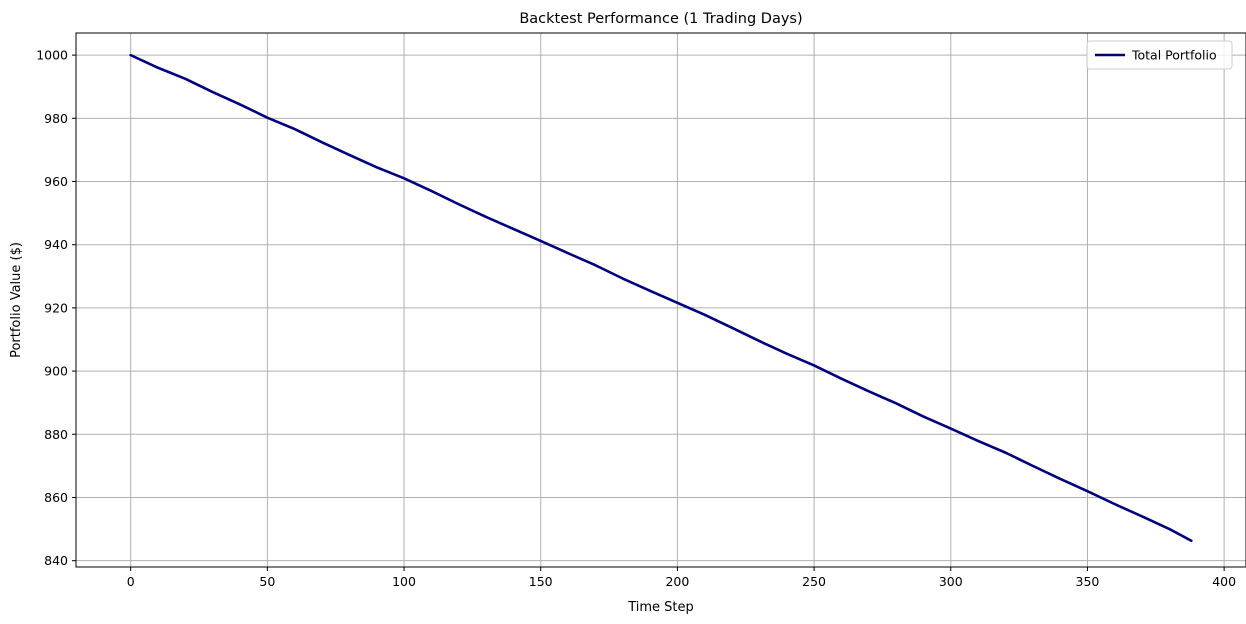  Describe the element at coordinates (56, 560) in the screenshot. I see `y-tick-label: 840` at that location.